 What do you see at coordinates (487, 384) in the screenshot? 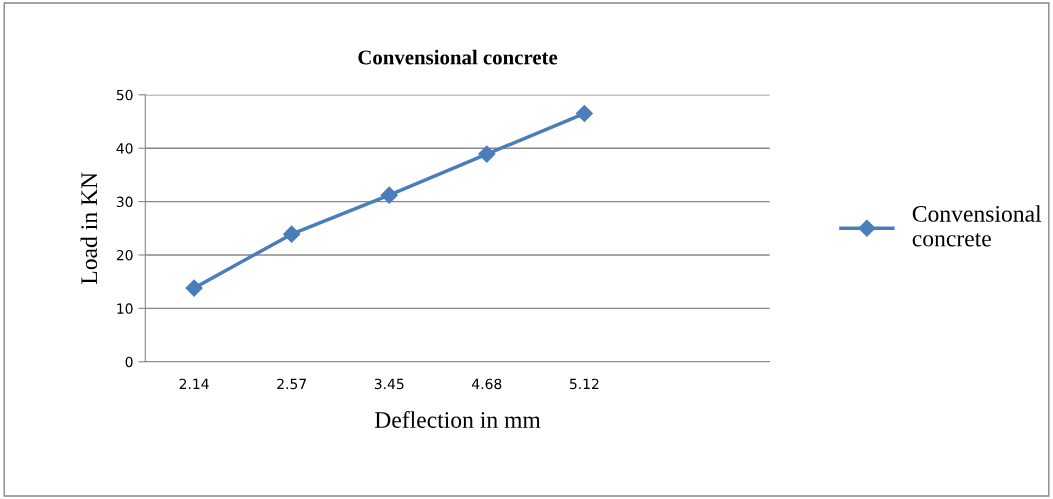
I see `x-tick-label: 4.68` at bounding box center [487, 384].